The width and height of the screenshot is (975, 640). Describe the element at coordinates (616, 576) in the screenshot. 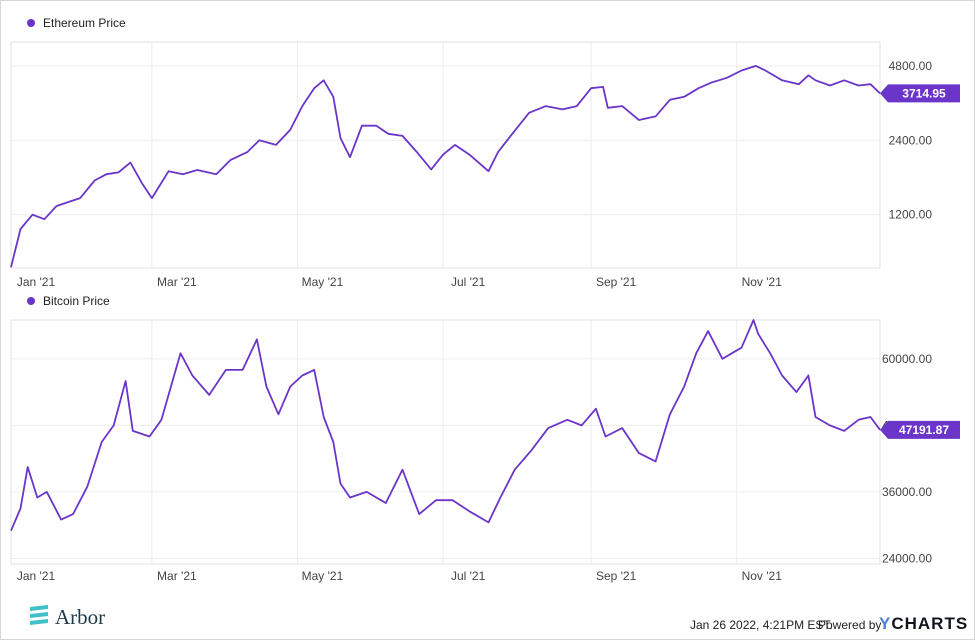

I see `btc-x-tick-label: Sep '21` at that location.